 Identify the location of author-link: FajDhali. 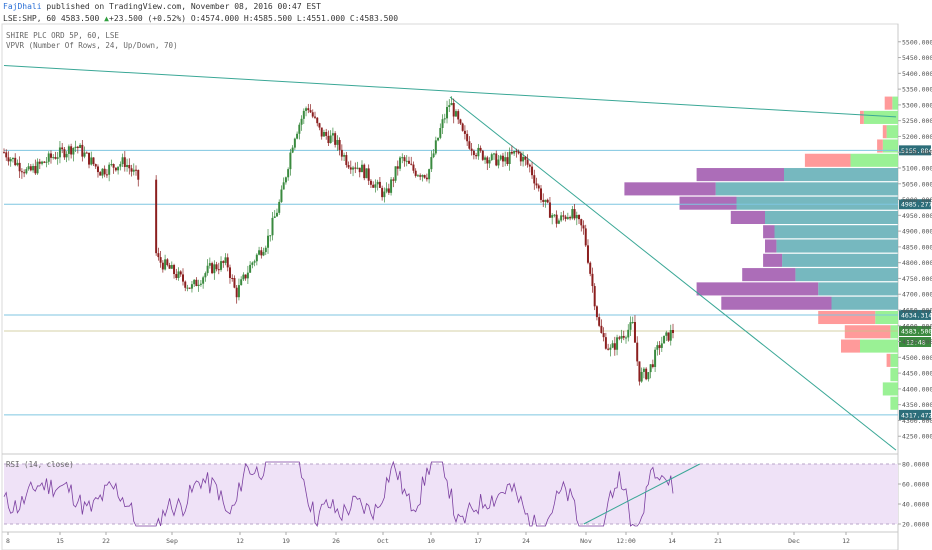
(22, 6).